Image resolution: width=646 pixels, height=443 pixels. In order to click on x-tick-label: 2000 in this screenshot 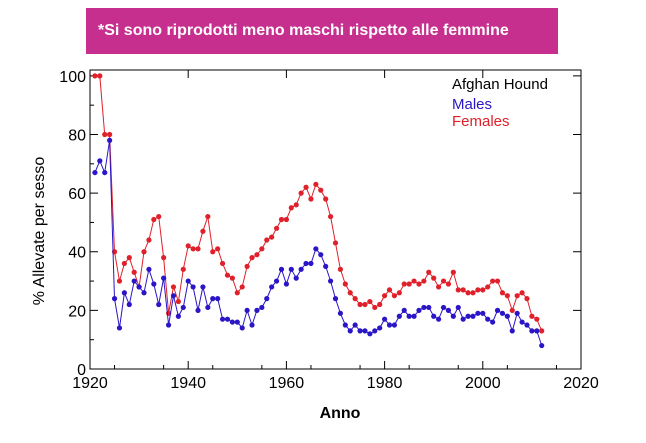, I will do `click(483, 383)`.